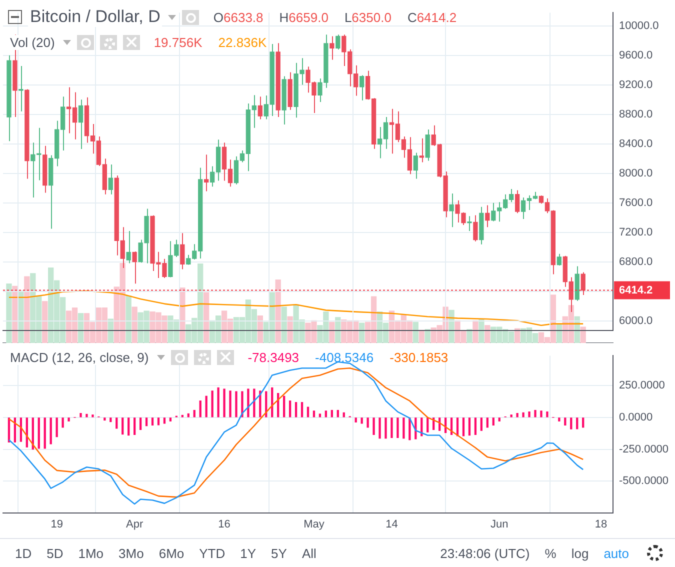  Describe the element at coordinates (79, 357) in the screenshot. I see `chart-title: MACD (12, 26, close, 9)` at that location.